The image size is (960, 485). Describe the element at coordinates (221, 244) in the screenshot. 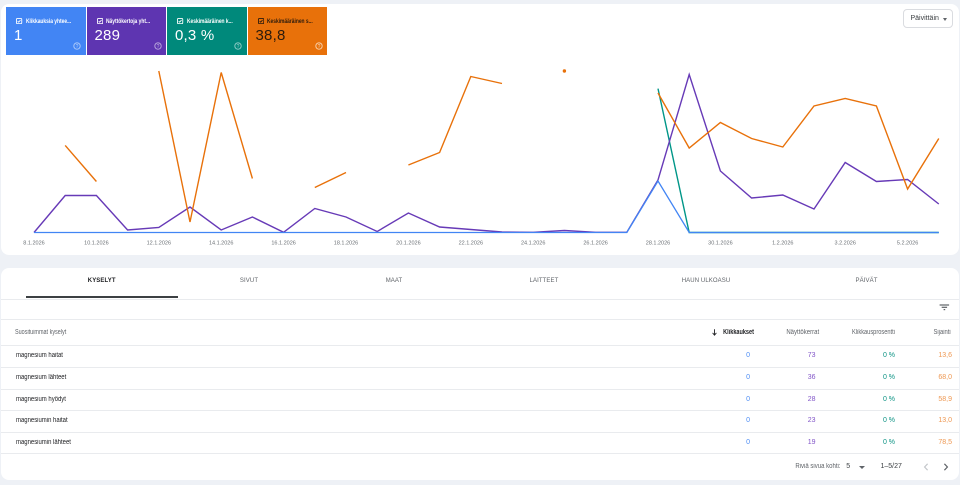

I see `svg-text: 14.1.2026` at that location.